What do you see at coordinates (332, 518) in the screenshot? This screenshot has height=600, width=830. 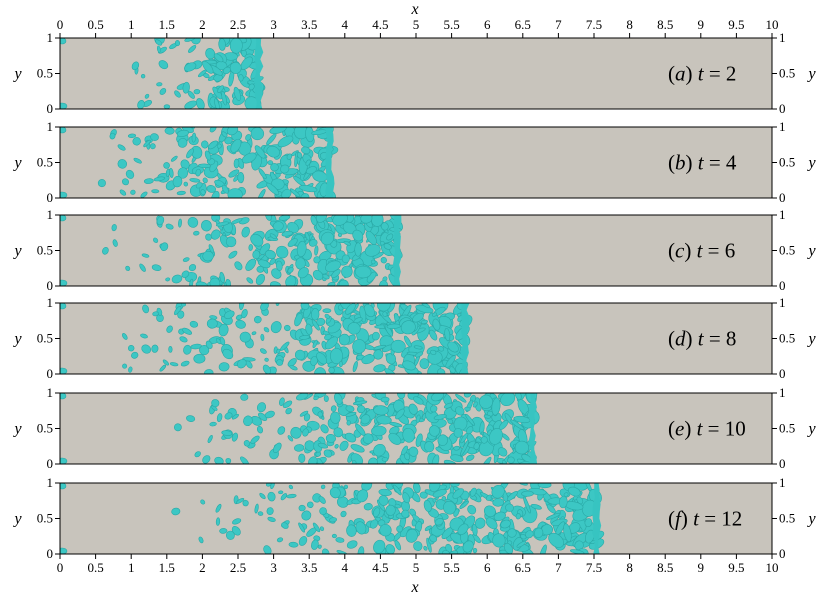 I see `panel-f-isosurfaces` at bounding box center [332, 518].